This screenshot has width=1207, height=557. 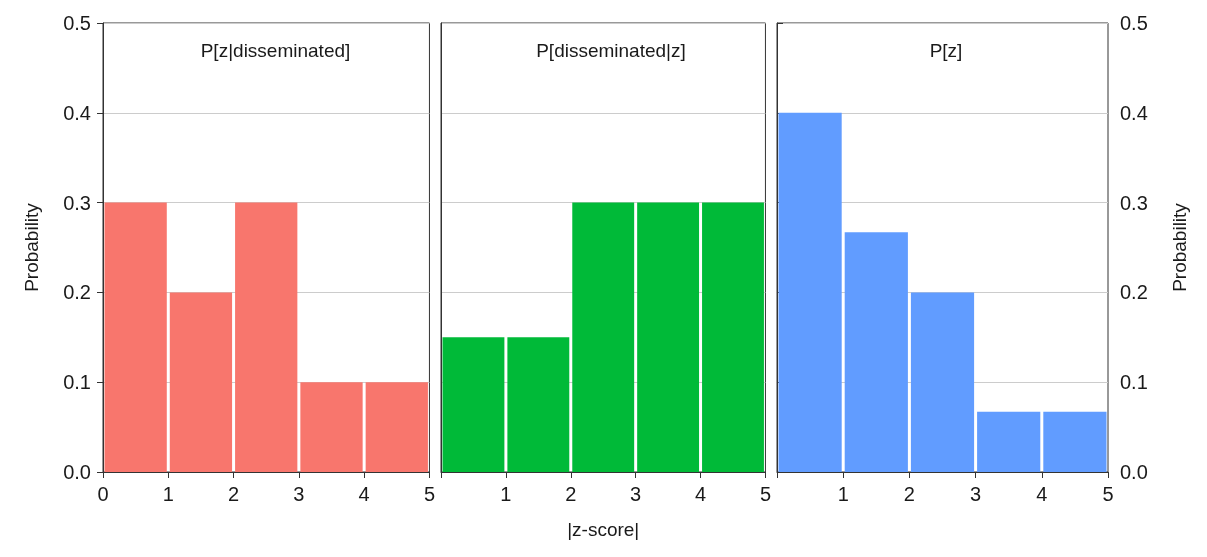 What do you see at coordinates (603, 529) in the screenshot?
I see `x-axis-title: |z-score|` at bounding box center [603, 529].